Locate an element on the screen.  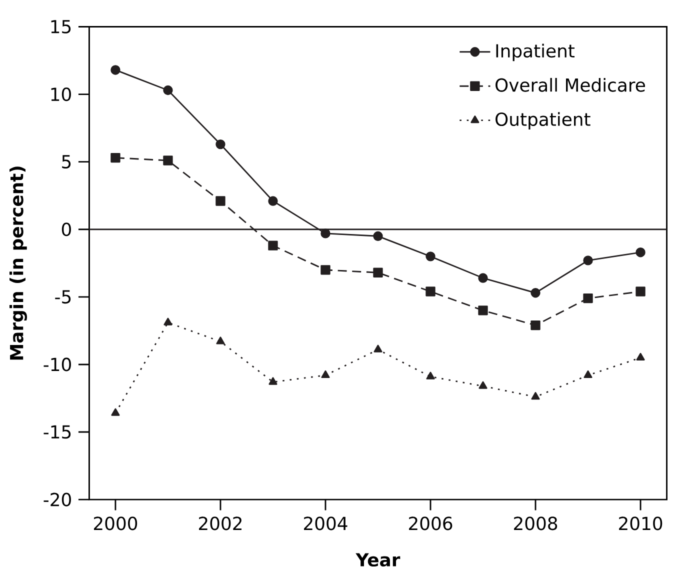
y-tick-label: -15 is located at coordinates (57, 432).